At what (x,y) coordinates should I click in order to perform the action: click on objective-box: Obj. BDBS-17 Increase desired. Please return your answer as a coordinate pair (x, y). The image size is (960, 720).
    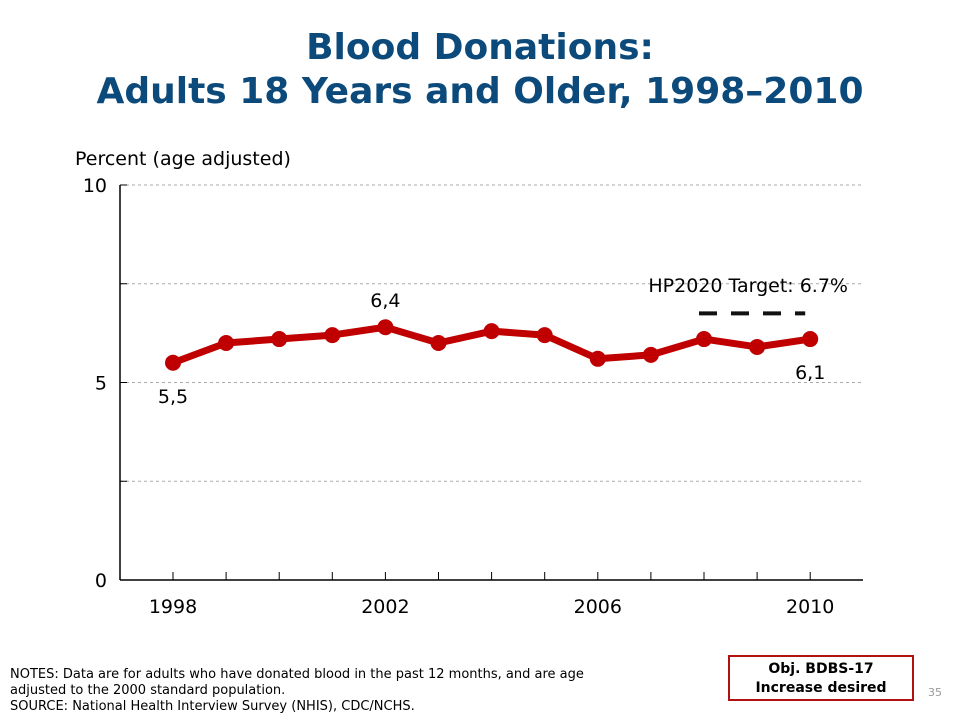
    Looking at the image, I should click on (821, 678).